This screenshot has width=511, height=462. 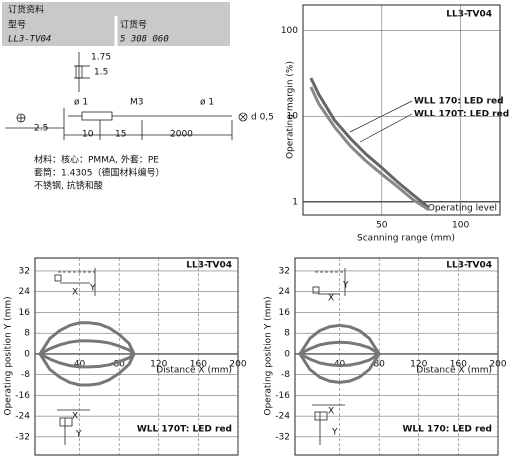 What do you see at coordinates (291, 110) in the screenshot?
I see `y-axis-label: Operating margin (%)` at bounding box center [291, 110].